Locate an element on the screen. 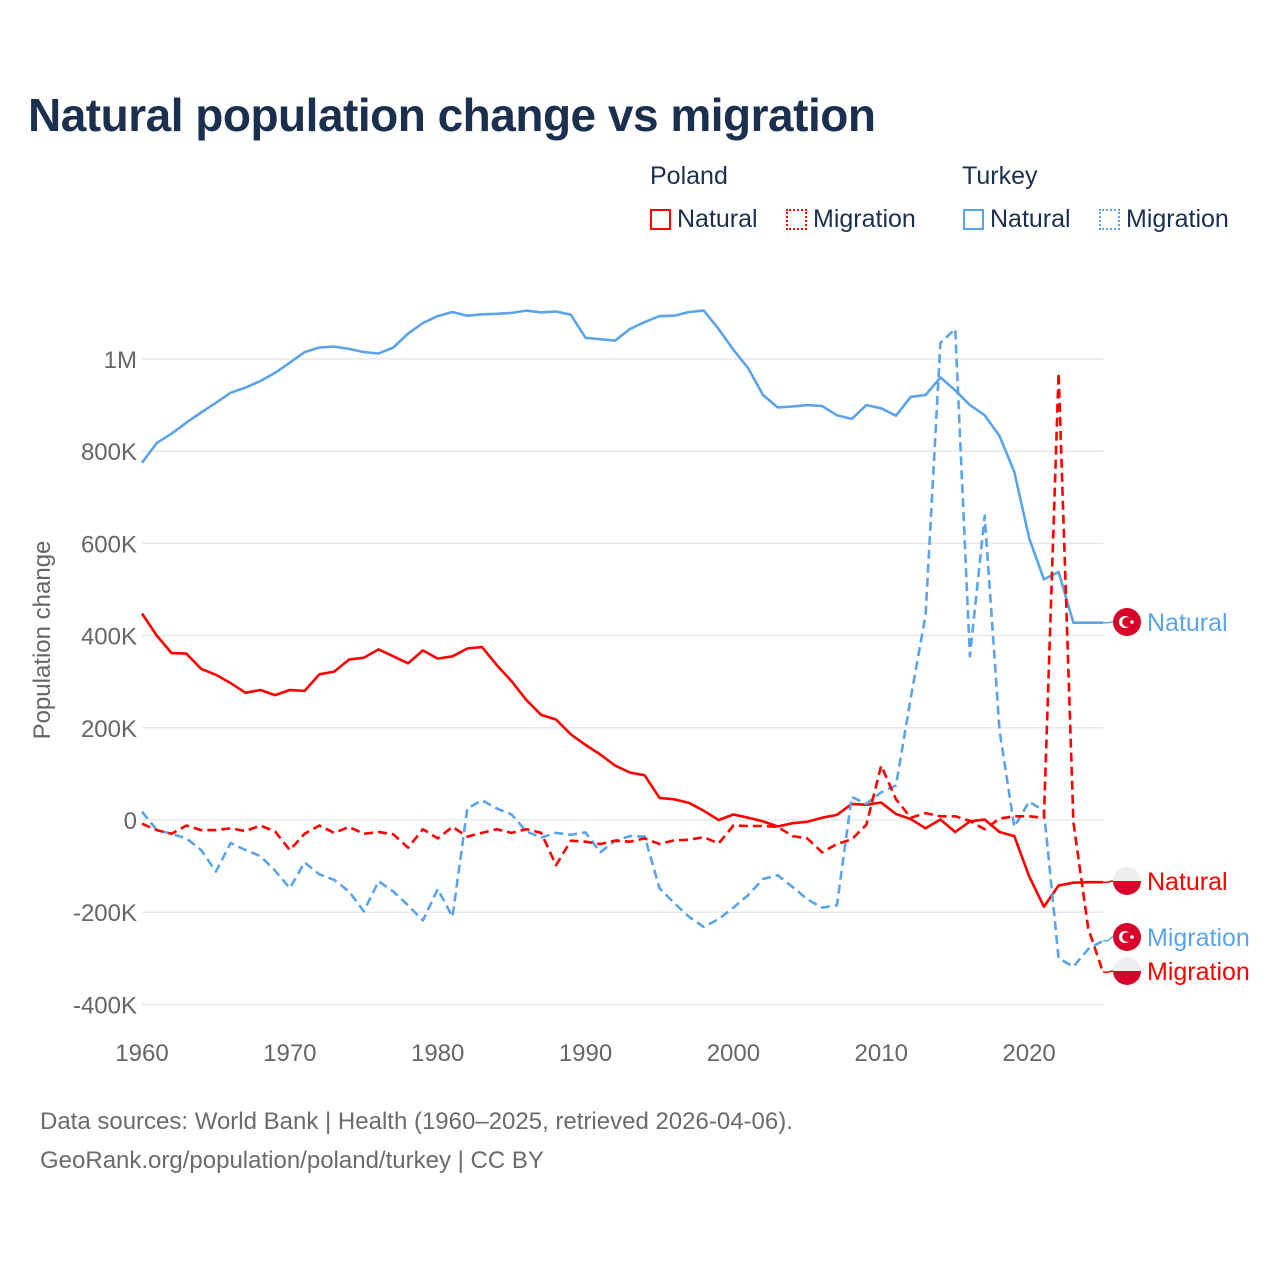 This screenshot has width=1280, height=1280. x-tick-label: 1960 is located at coordinates (141, 1053).